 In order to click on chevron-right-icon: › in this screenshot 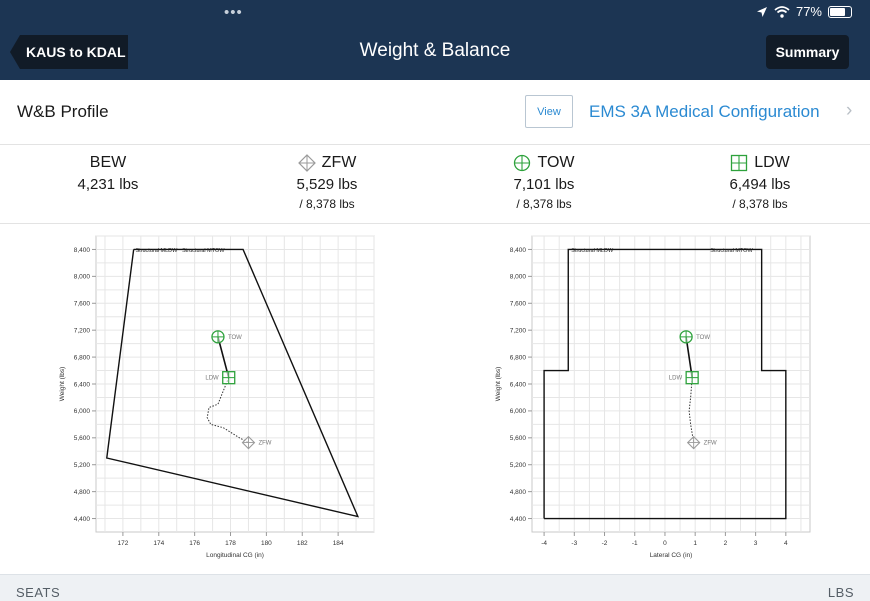, I will do `click(849, 110)`.